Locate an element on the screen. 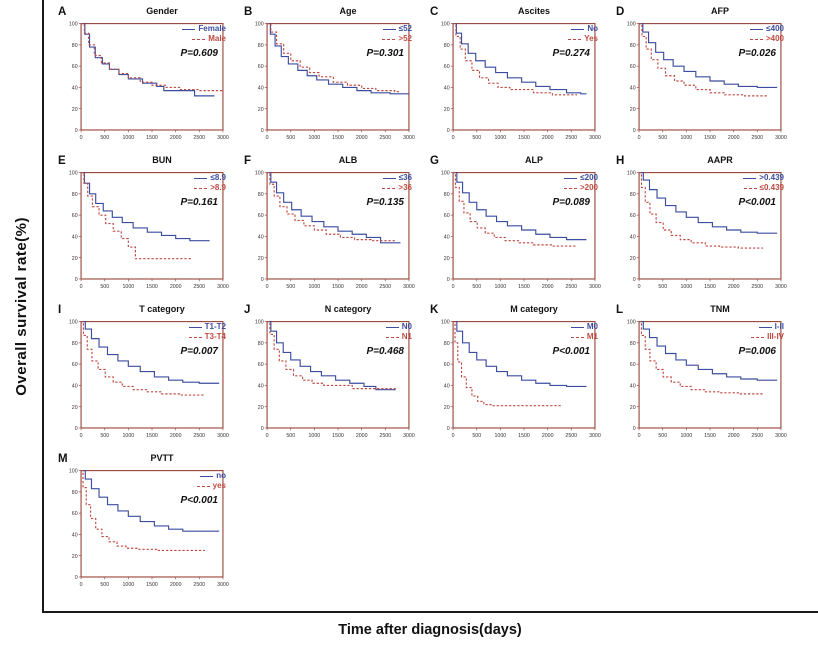  panel-header: E BUN is located at coordinates (151, 161).